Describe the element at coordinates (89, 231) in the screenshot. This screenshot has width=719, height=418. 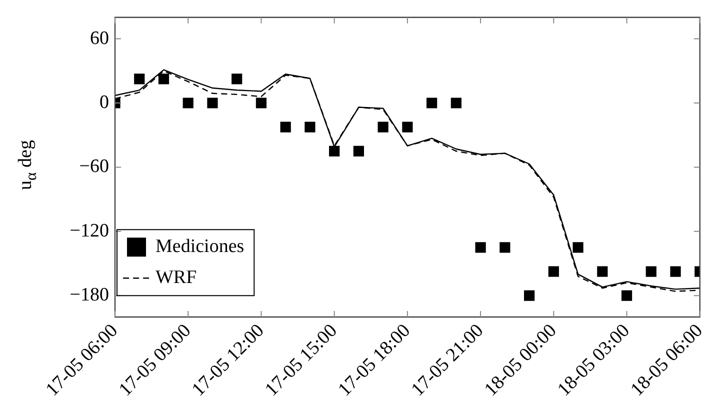
I see `y-tick-label: −120` at that location.